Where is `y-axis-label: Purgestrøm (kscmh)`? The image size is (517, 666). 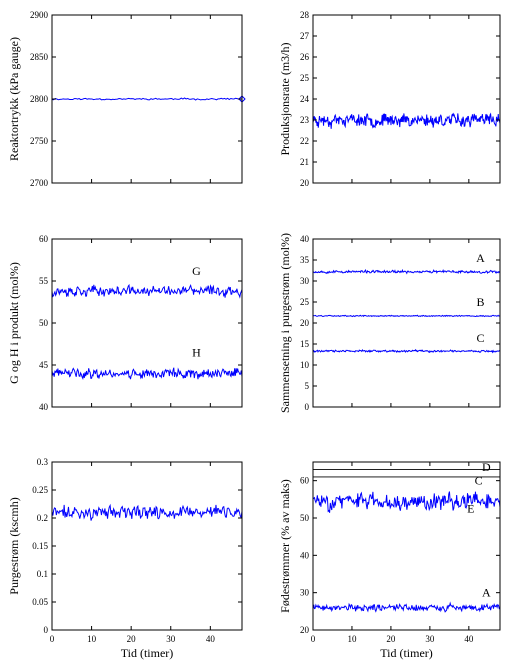
y-axis-label: Purgestrøm (kscmh) is located at coordinates (14, 545).